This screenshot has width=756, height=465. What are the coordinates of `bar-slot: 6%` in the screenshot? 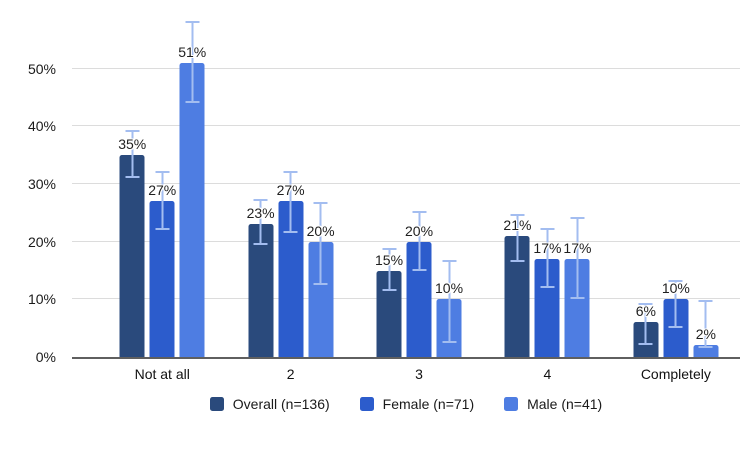 It's located at (646, 185).